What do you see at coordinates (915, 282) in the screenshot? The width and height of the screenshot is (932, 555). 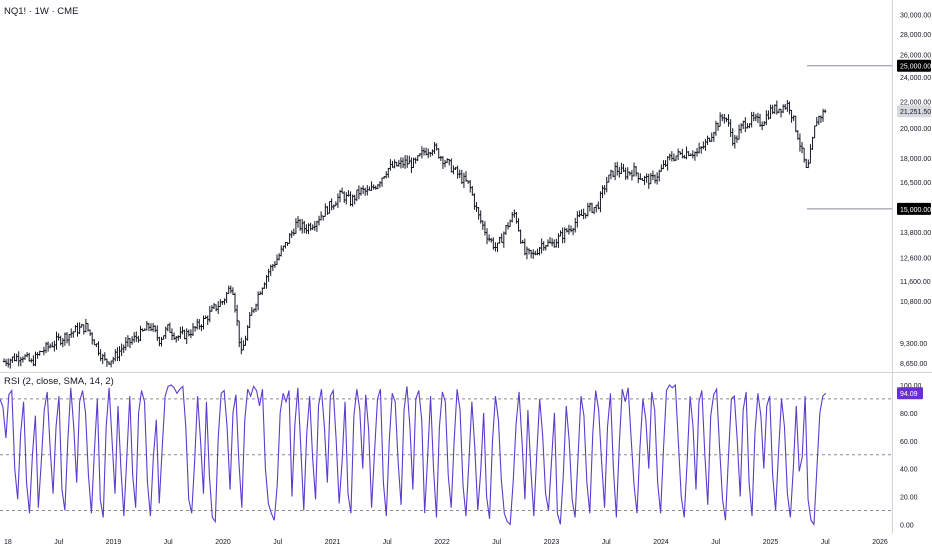 I see `price-tick-label: 11,600.00` at bounding box center [915, 282].